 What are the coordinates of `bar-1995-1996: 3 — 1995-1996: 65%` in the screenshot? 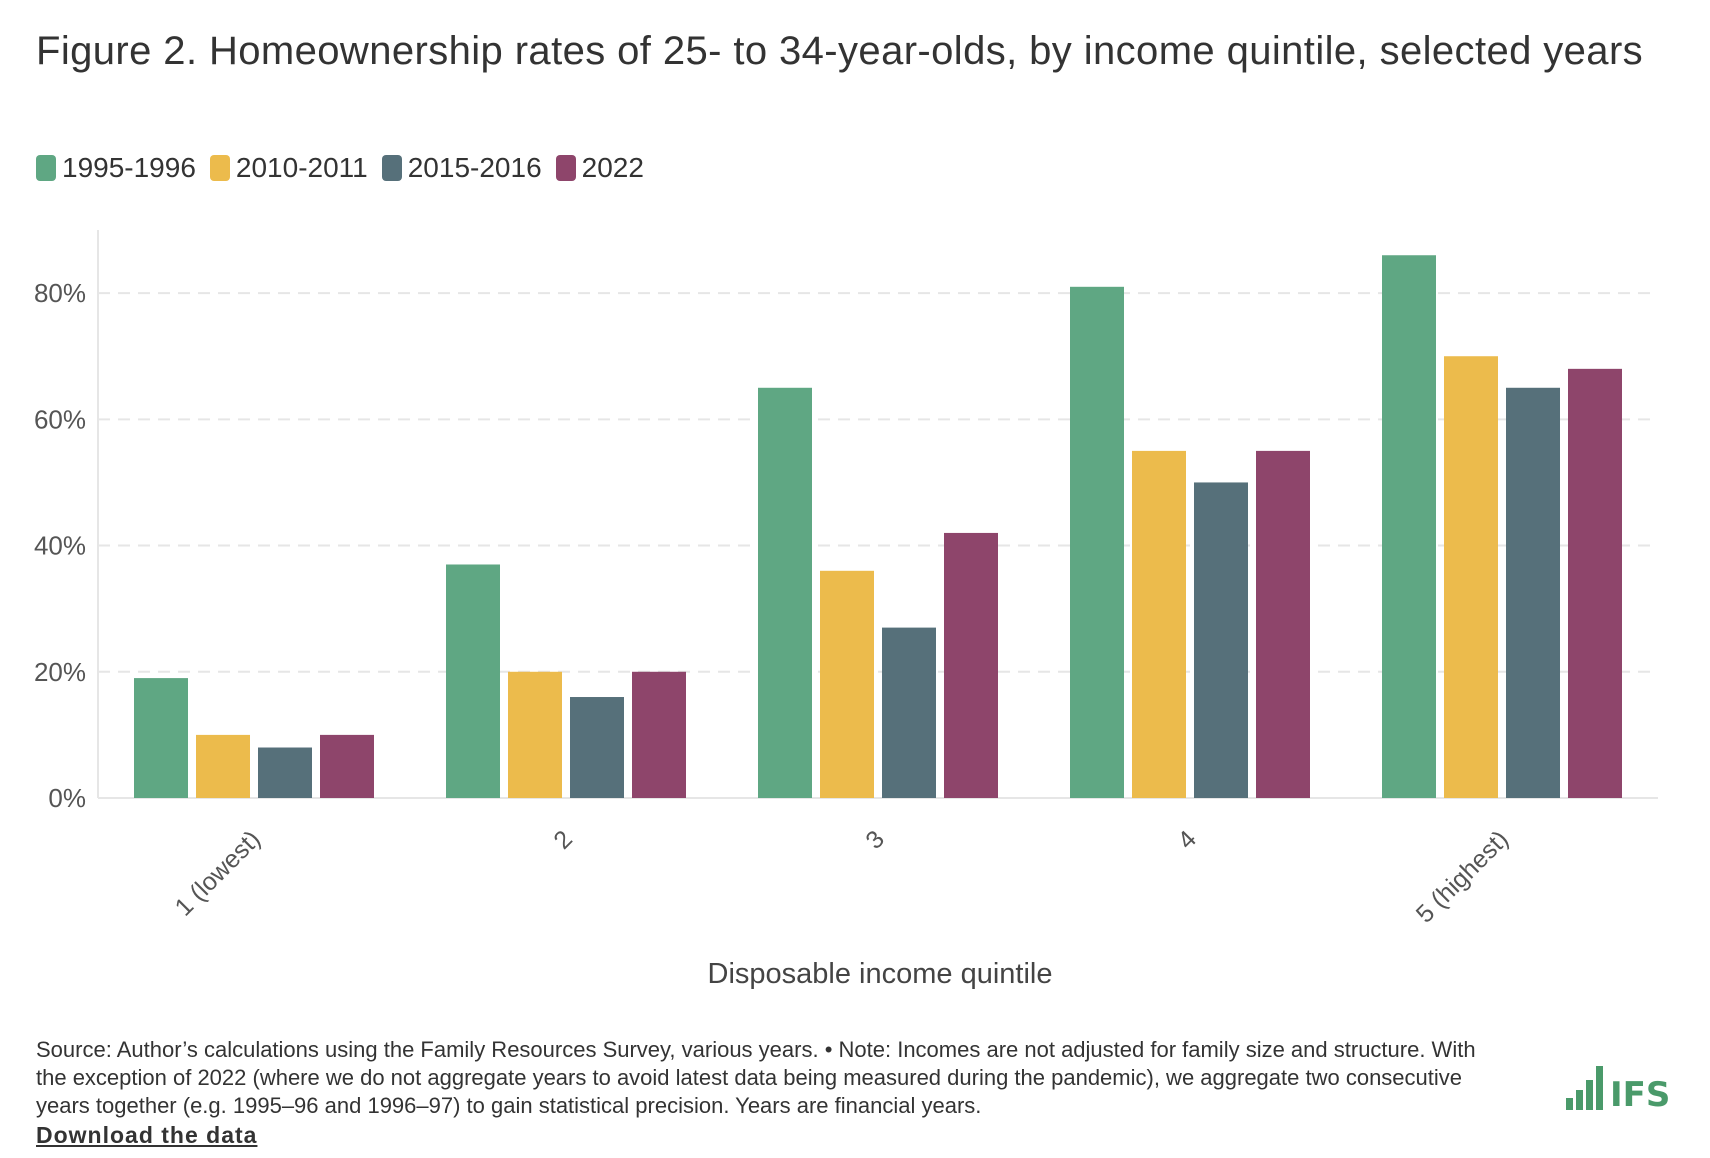 It's located at (785, 592).